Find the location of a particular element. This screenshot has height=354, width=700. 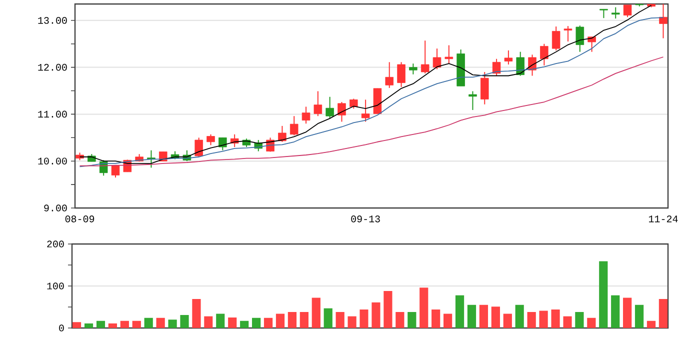

y-tick-label: 13.00 is located at coordinates (52, 20).